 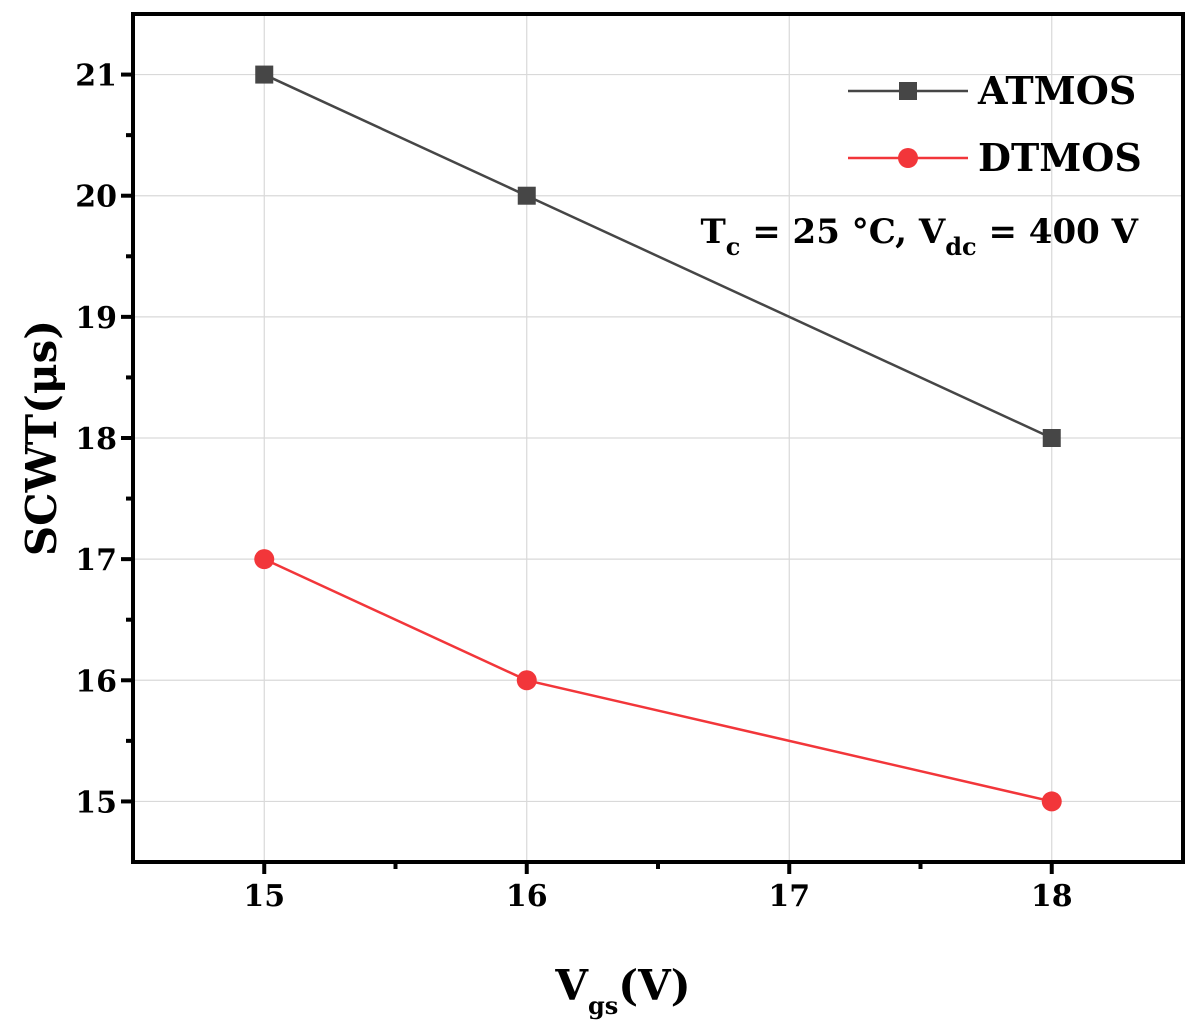 What do you see at coordinates (571, 985) in the screenshot?
I see `x-axis-title-main: V` at bounding box center [571, 985].